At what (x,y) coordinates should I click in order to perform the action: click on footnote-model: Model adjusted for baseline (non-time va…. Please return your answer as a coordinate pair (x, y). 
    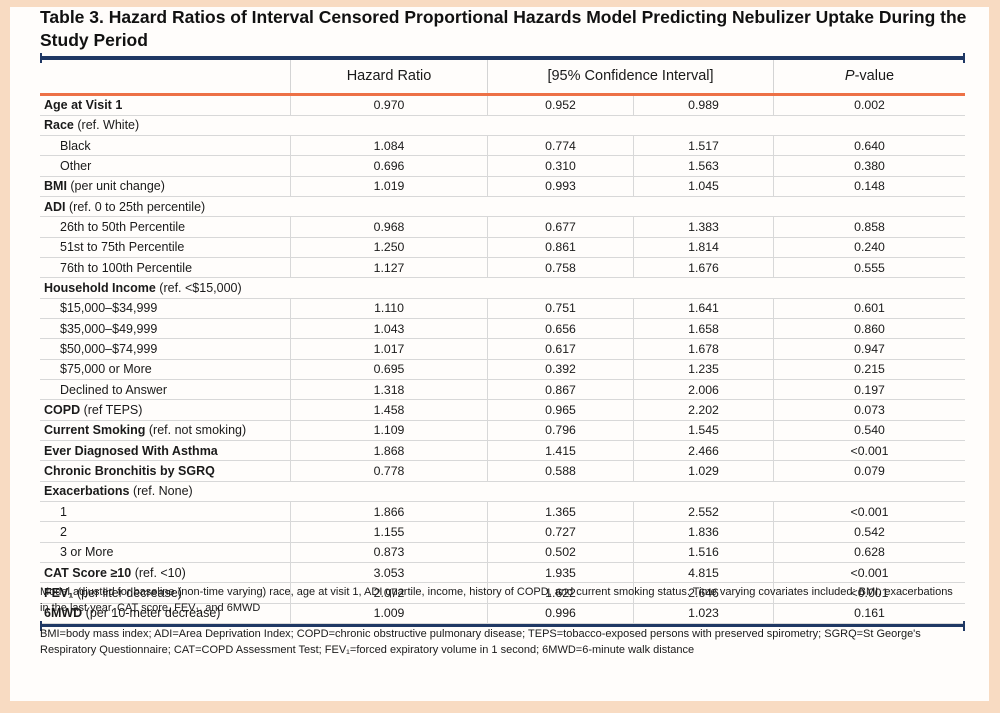
    Looking at the image, I should click on (496, 600).